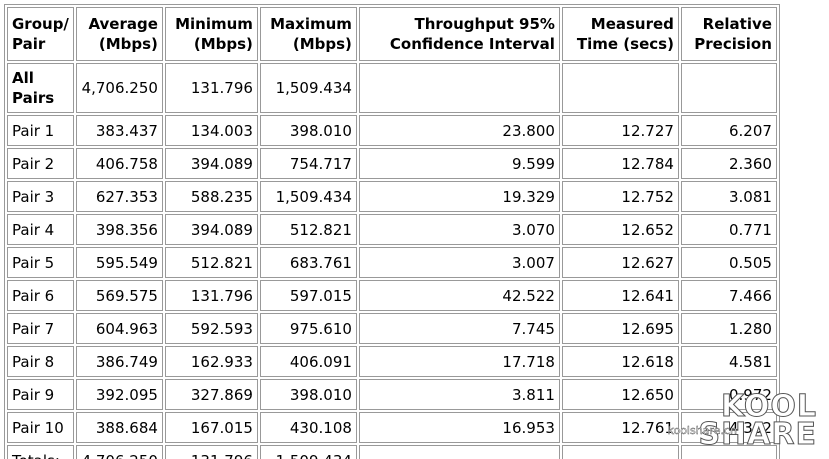 Image resolution: width=829 pixels, height=459 pixels. Describe the element at coordinates (119, 295) in the screenshot. I see `cell: 569.575` at that location.